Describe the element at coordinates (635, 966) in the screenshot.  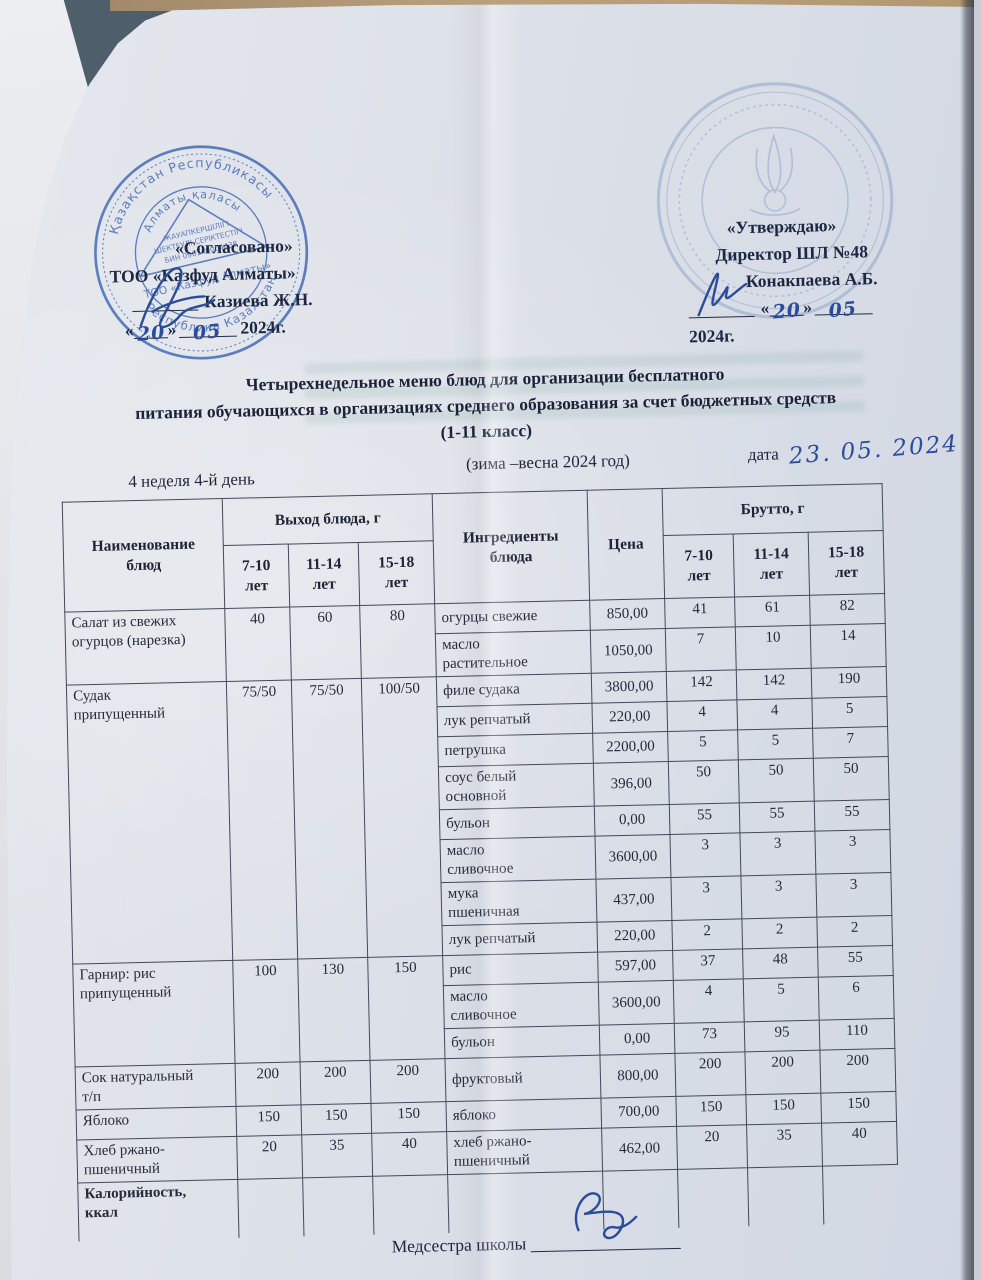
I see `price-cell: 597,00` at that location.